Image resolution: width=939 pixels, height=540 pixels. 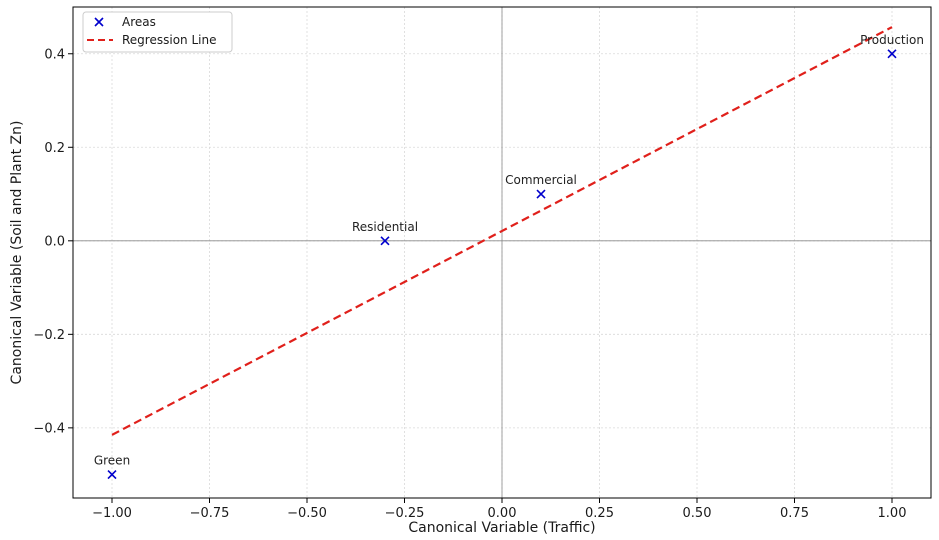 What do you see at coordinates (169, 40) in the screenshot?
I see `legend-label-regression-line: Regression Line` at bounding box center [169, 40].